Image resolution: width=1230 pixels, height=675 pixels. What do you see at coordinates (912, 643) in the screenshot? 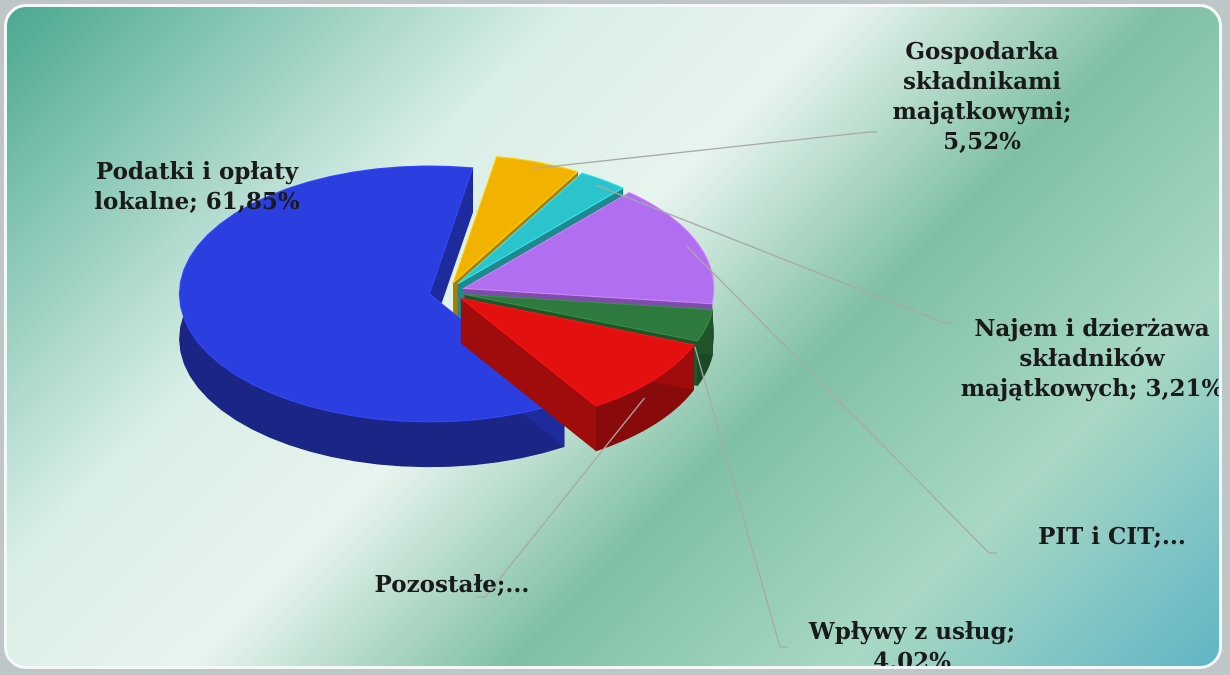
I see `data-label: Wpływy z usług; 4,02%` at bounding box center [912, 643].